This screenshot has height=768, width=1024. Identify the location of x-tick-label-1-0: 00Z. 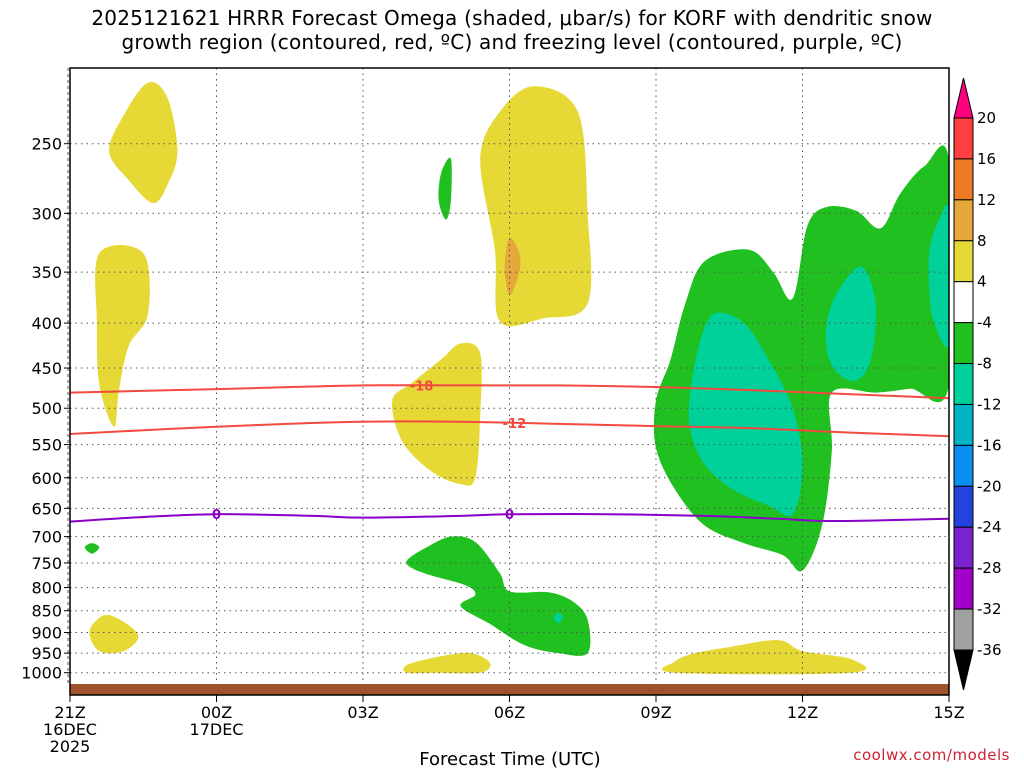
(216, 712).